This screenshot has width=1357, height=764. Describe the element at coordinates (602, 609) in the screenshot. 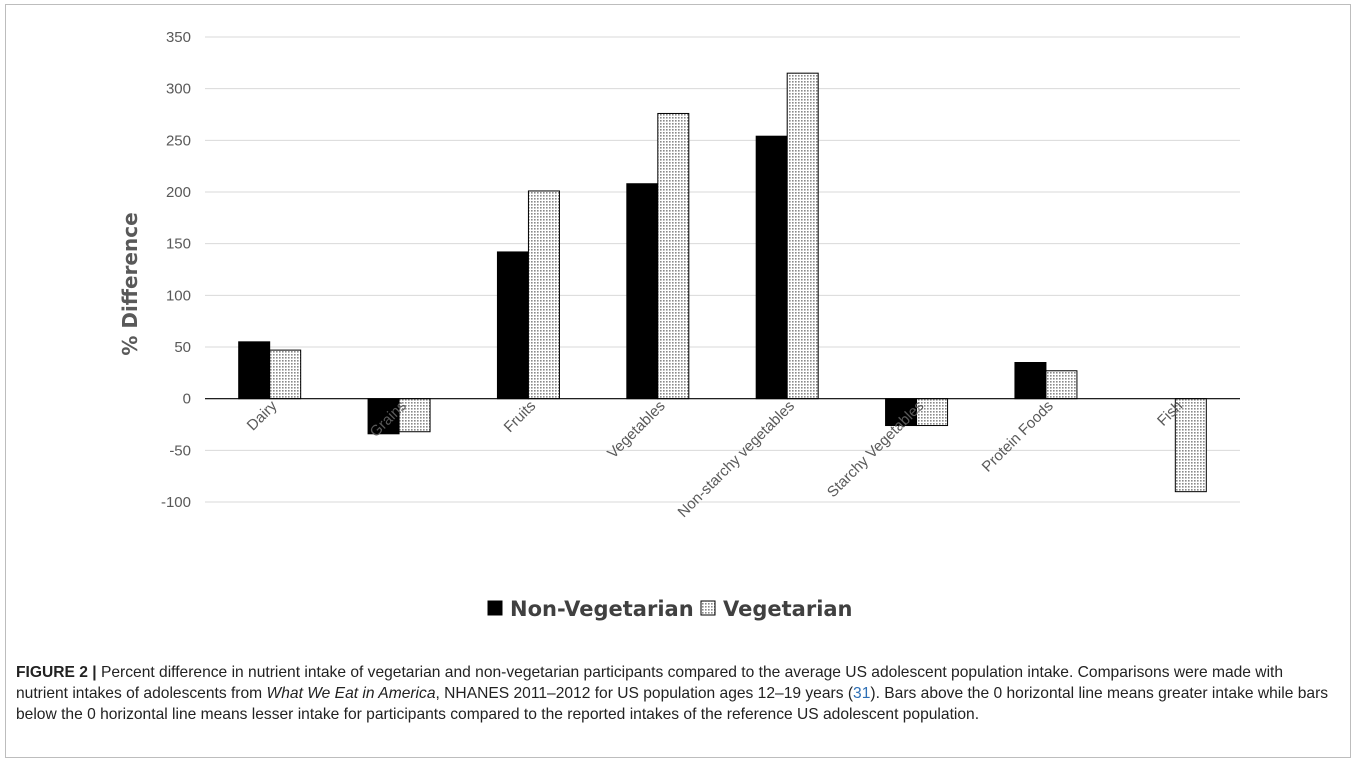

I see `legend-label: Non-Vegetarian` at that location.